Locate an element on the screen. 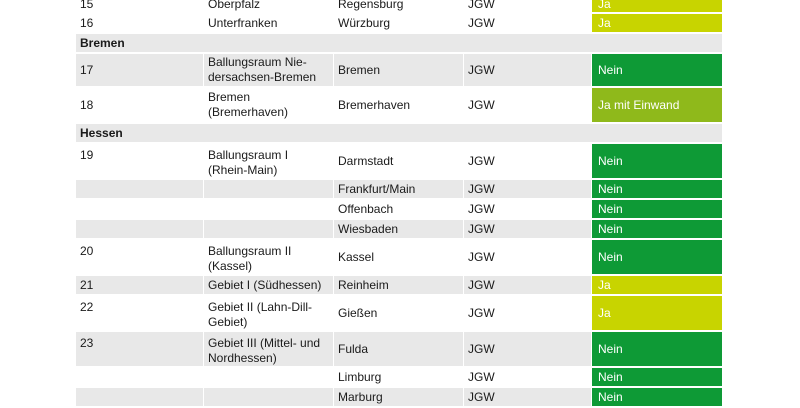 The width and height of the screenshot is (800, 408). city-cell: Regensburg is located at coordinates (399, 6).